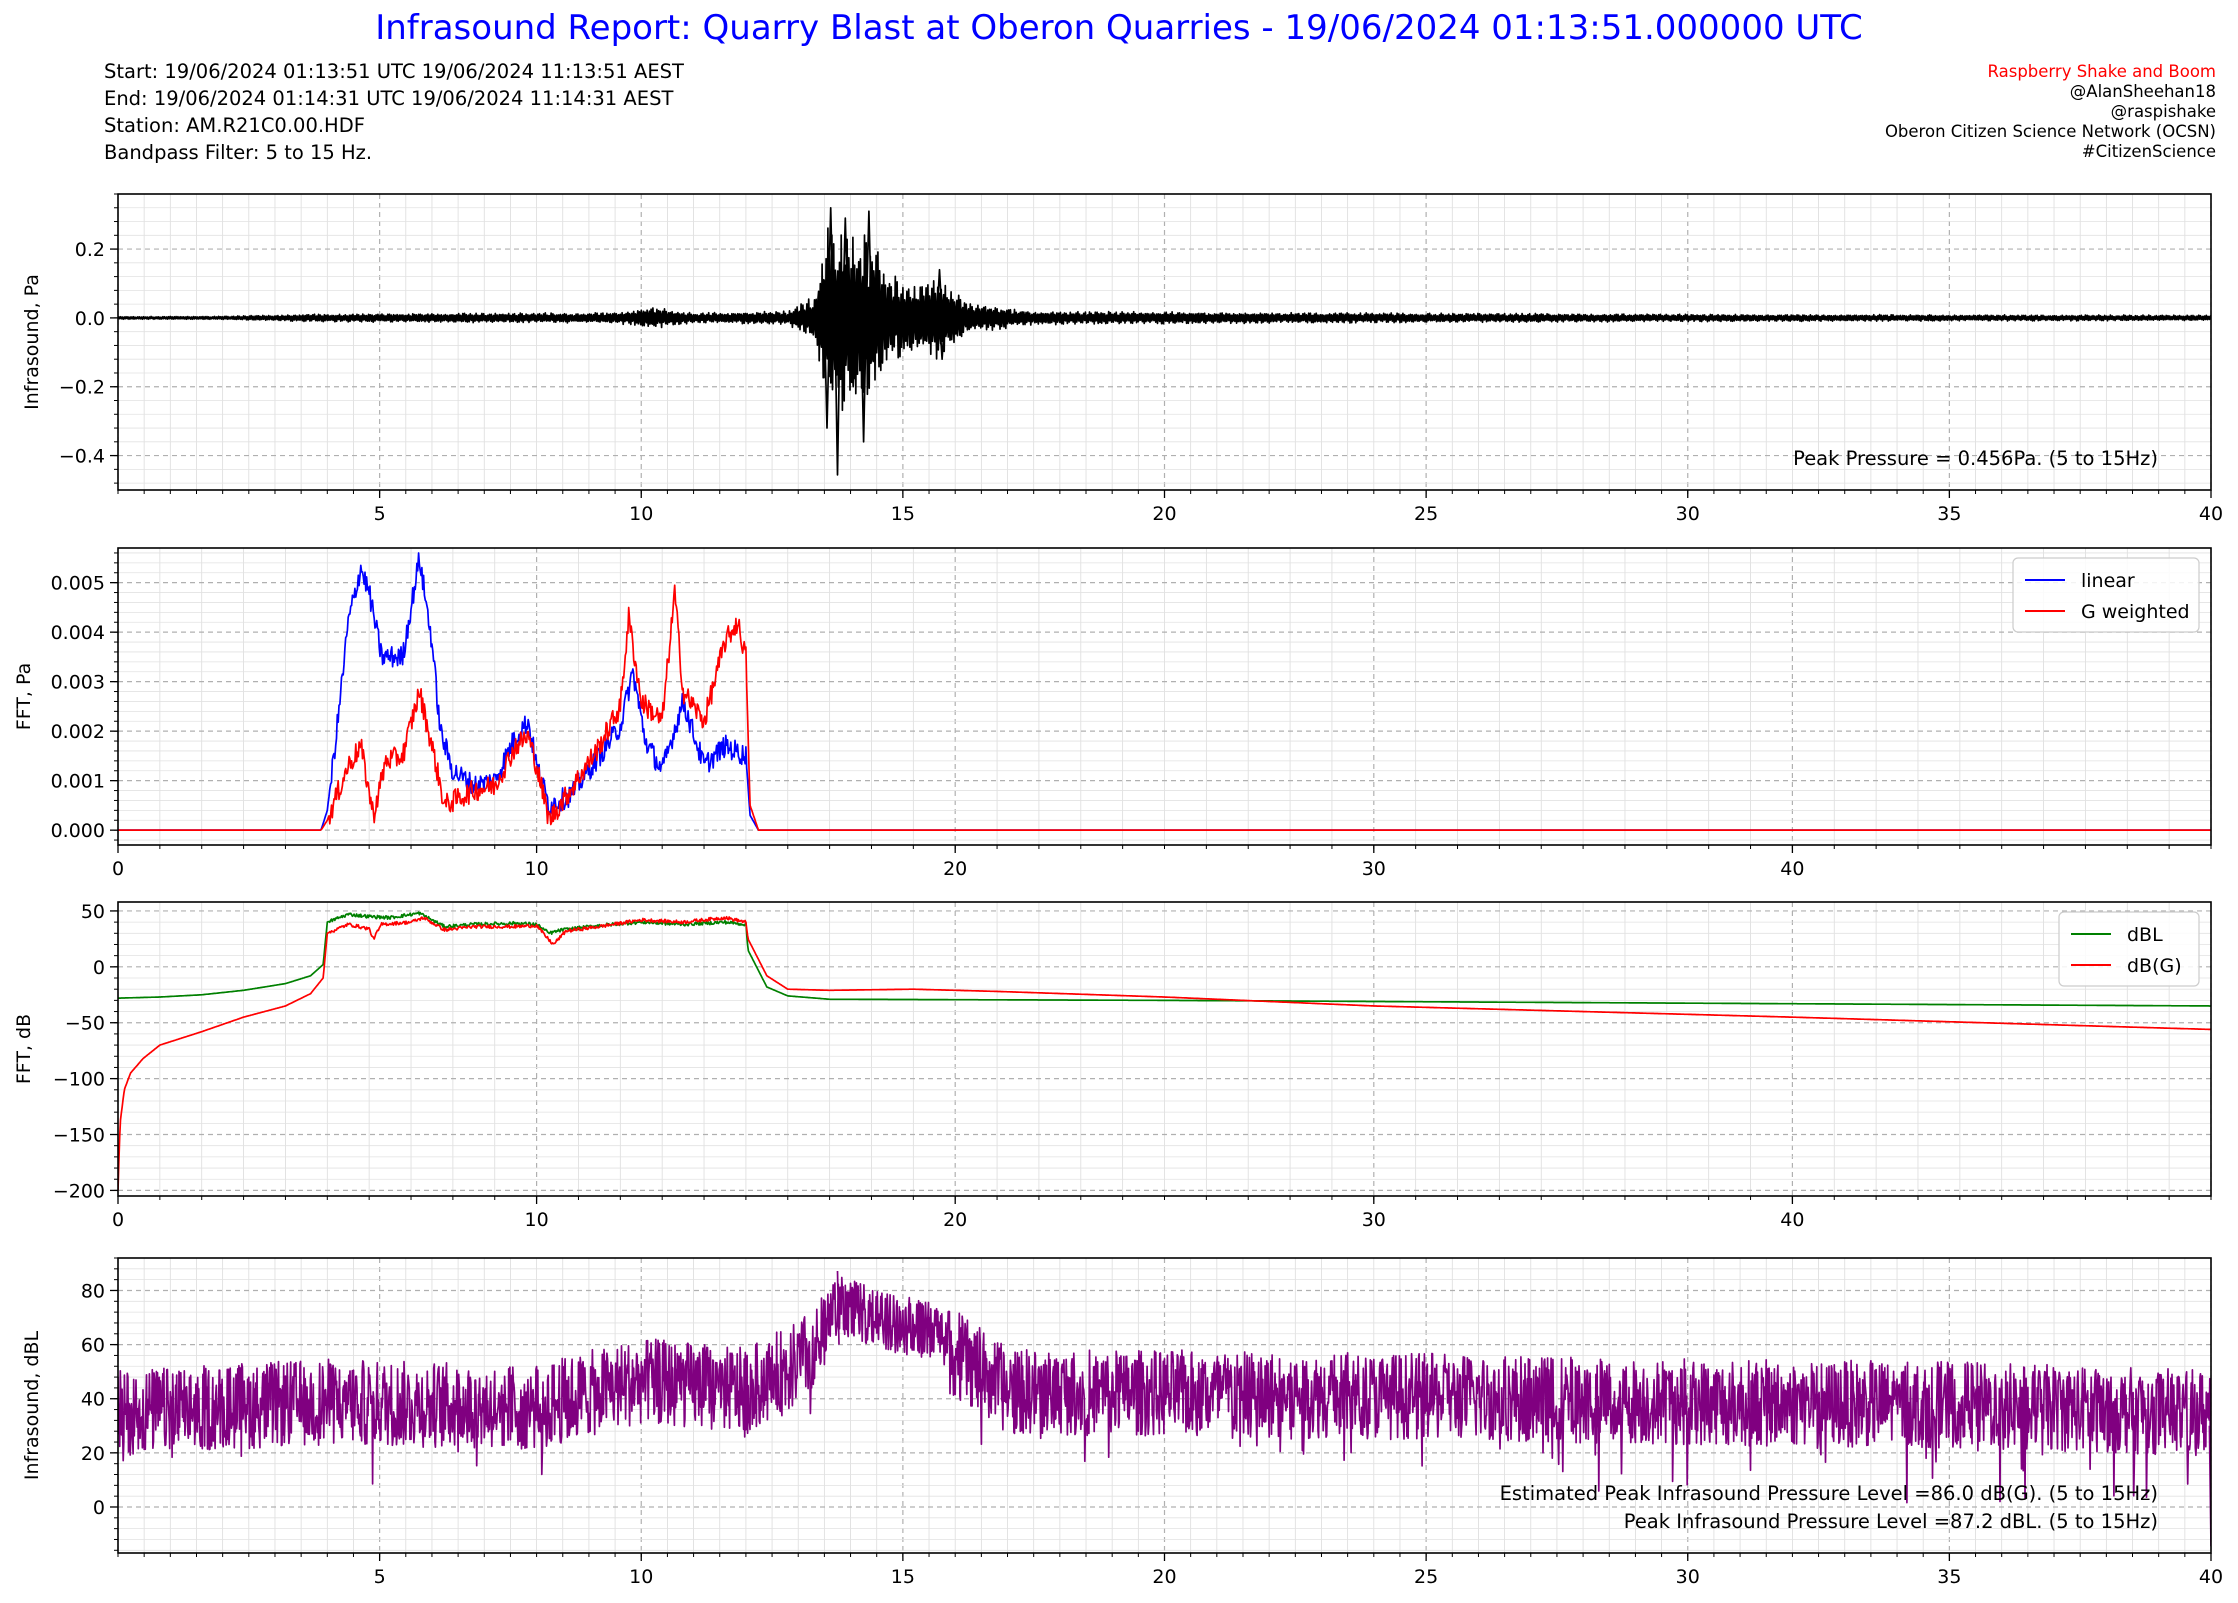 The width and height of the screenshot is (2238, 1603). Describe the element at coordinates (78, 831) in the screenshot. I see `y-tick-label: 0.000` at that location.